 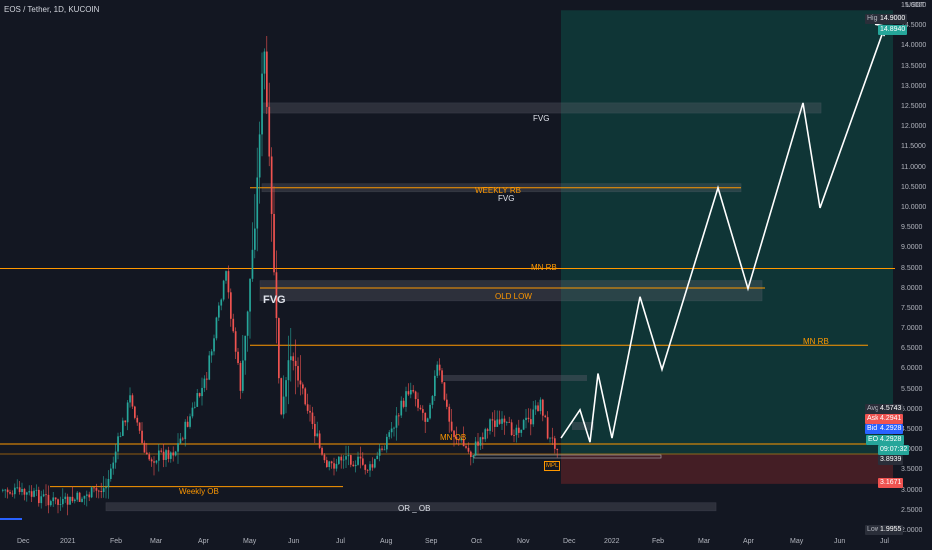 I want to click on fvg-top-label: FVG, so click(x=541, y=118).